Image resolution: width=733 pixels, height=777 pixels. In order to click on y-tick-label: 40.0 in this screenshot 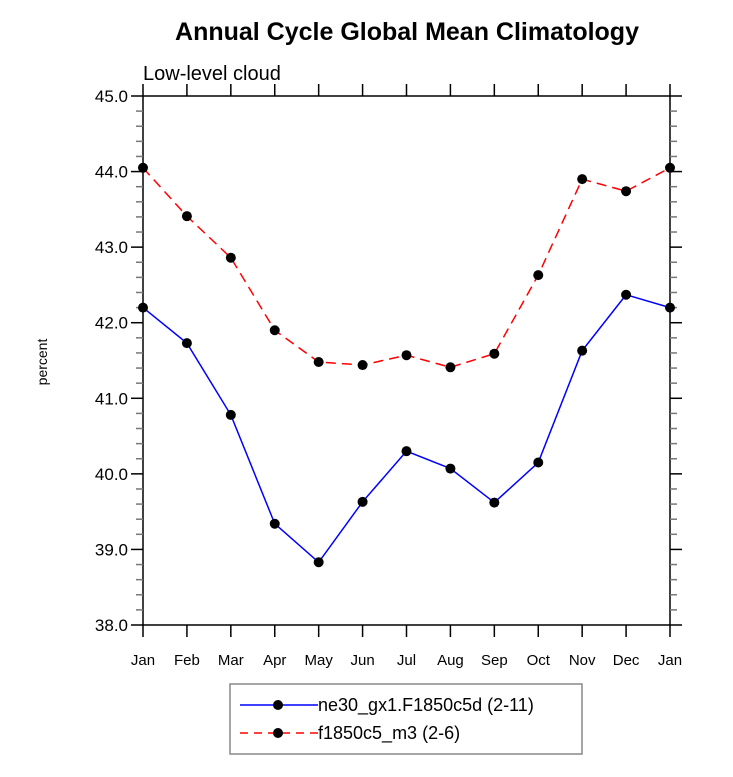, I will do `click(111, 474)`.